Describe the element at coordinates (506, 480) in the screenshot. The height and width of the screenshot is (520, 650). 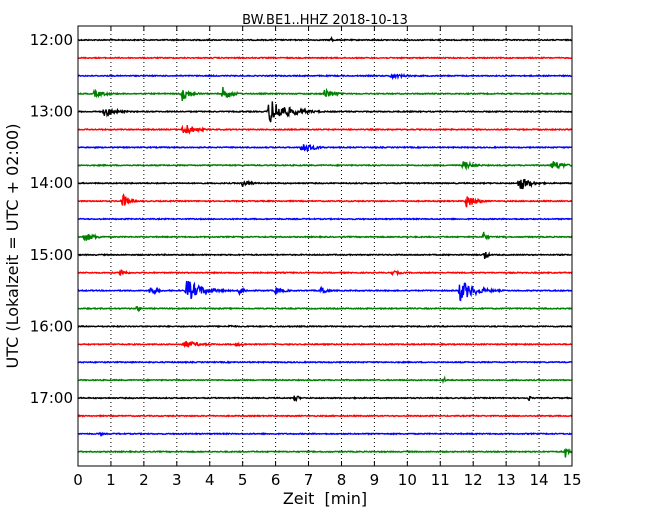
I see `x-tick-label: 13` at that location.